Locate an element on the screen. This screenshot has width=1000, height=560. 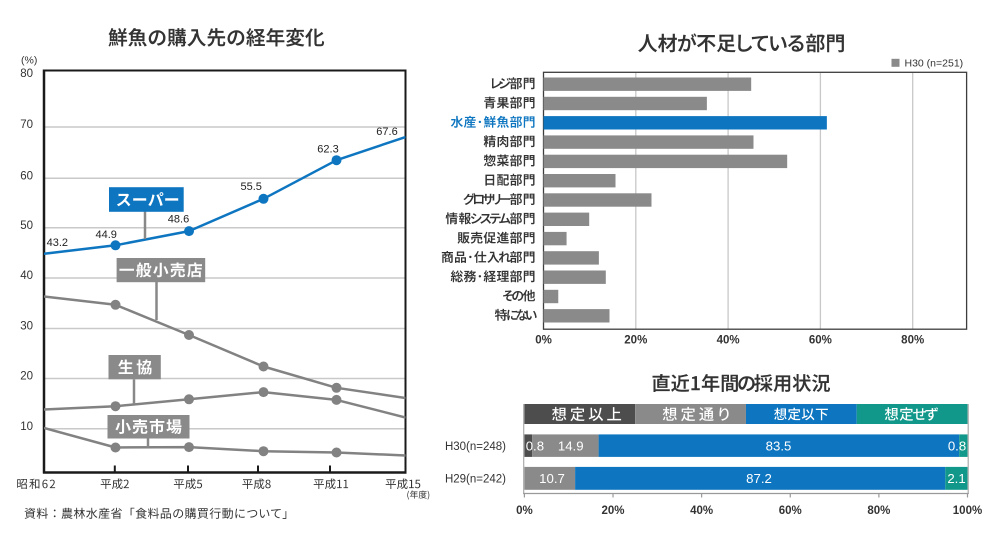
svg-text: 10.7 is located at coordinates (552, 478).